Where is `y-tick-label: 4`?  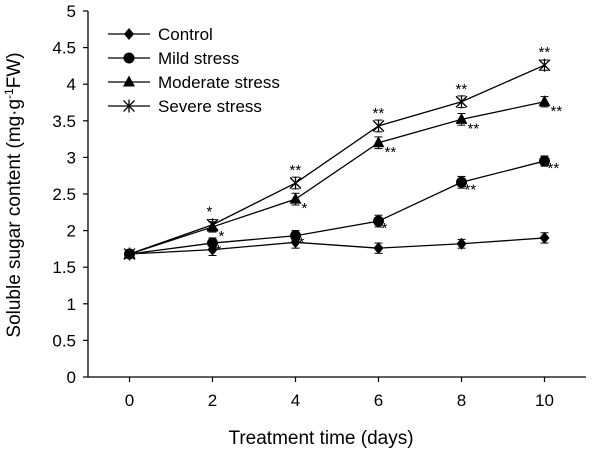
y-tick-label: 4 is located at coordinates (71, 84).